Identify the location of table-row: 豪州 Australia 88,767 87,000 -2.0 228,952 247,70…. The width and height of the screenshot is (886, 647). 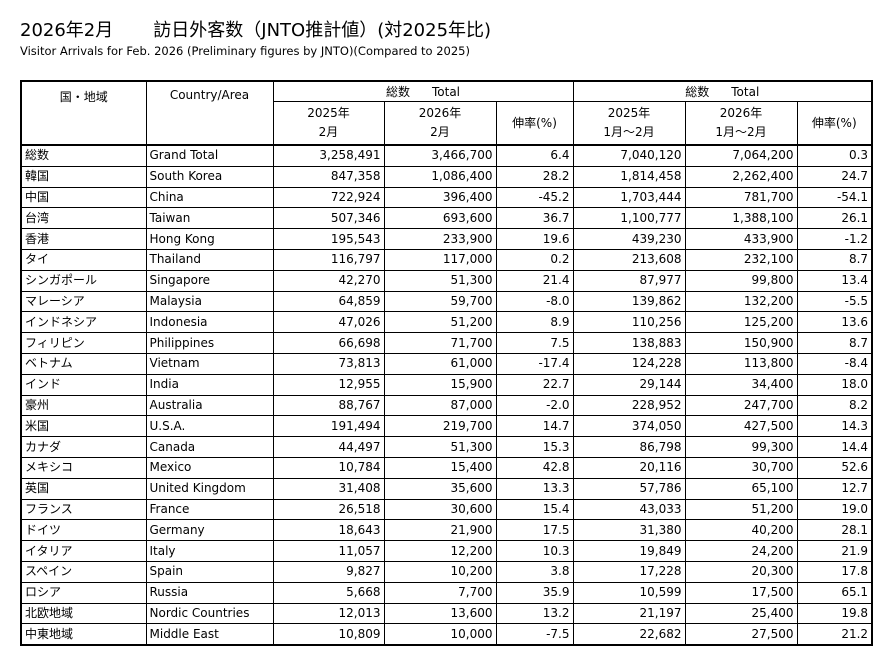
(446, 405).